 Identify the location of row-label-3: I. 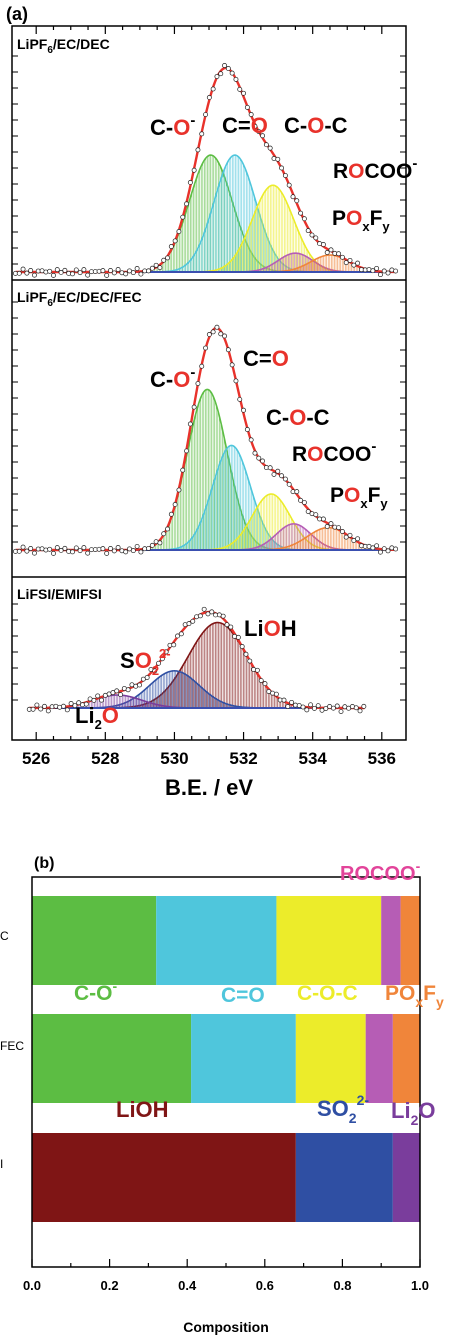
(1, 1164).